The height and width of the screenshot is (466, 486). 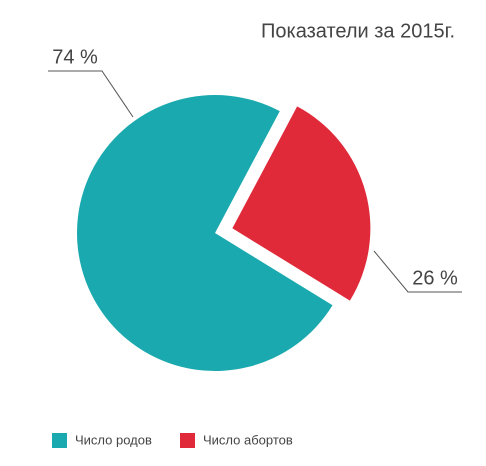 I want to click on pie-slice, so click(x=301, y=203).